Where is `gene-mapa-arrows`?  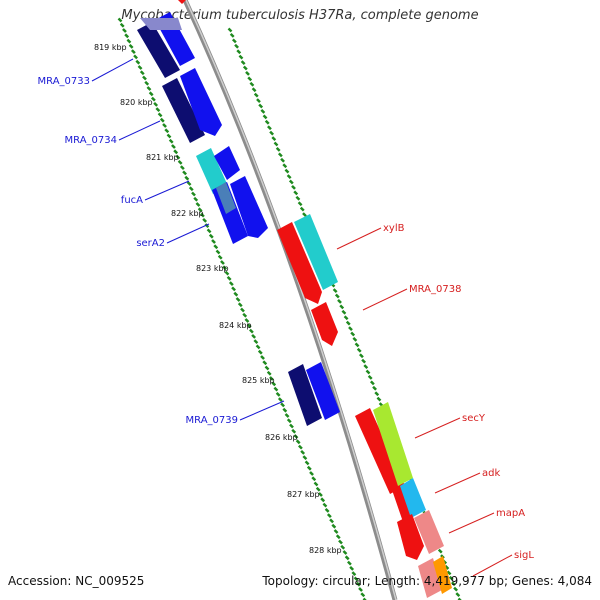 gene-mapa-arrows is located at coordinates (420, 535).